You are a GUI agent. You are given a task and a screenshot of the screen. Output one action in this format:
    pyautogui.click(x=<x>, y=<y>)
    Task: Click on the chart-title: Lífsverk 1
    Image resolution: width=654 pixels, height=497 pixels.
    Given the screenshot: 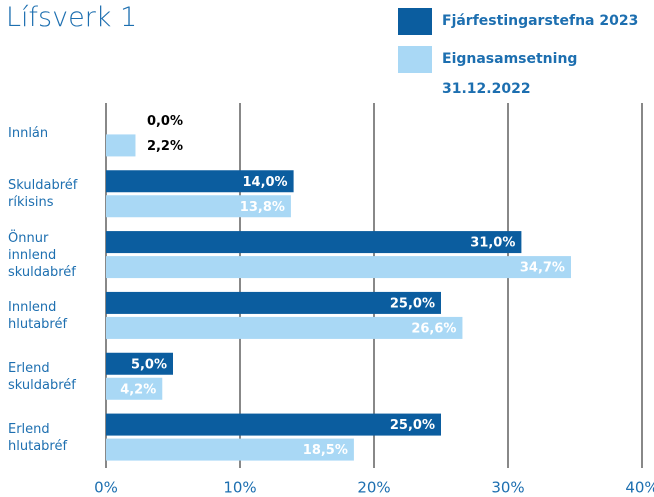 What is the action you would take?
    pyautogui.click(x=72, y=17)
    